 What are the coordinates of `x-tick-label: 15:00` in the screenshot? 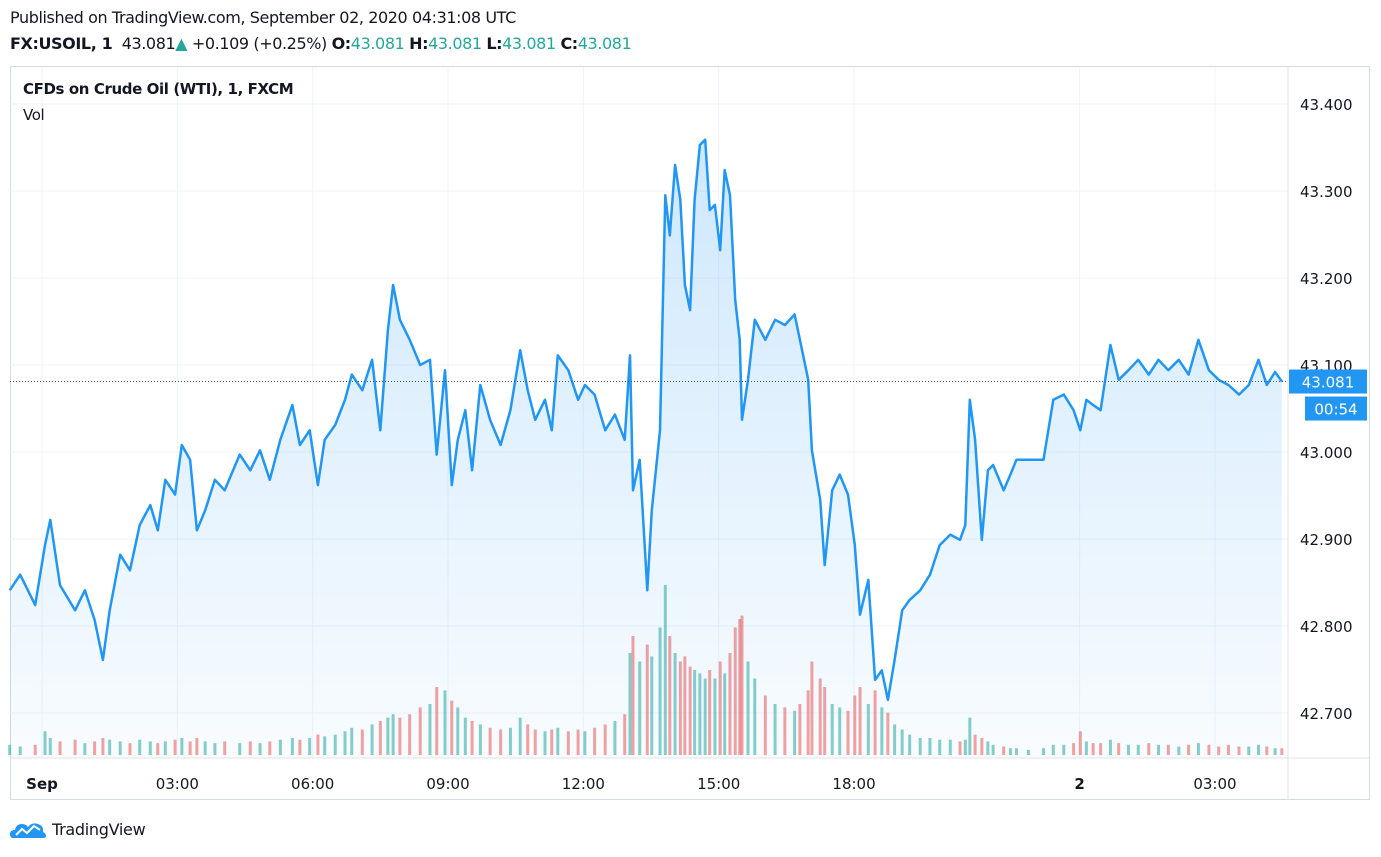 It's located at (718, 784).